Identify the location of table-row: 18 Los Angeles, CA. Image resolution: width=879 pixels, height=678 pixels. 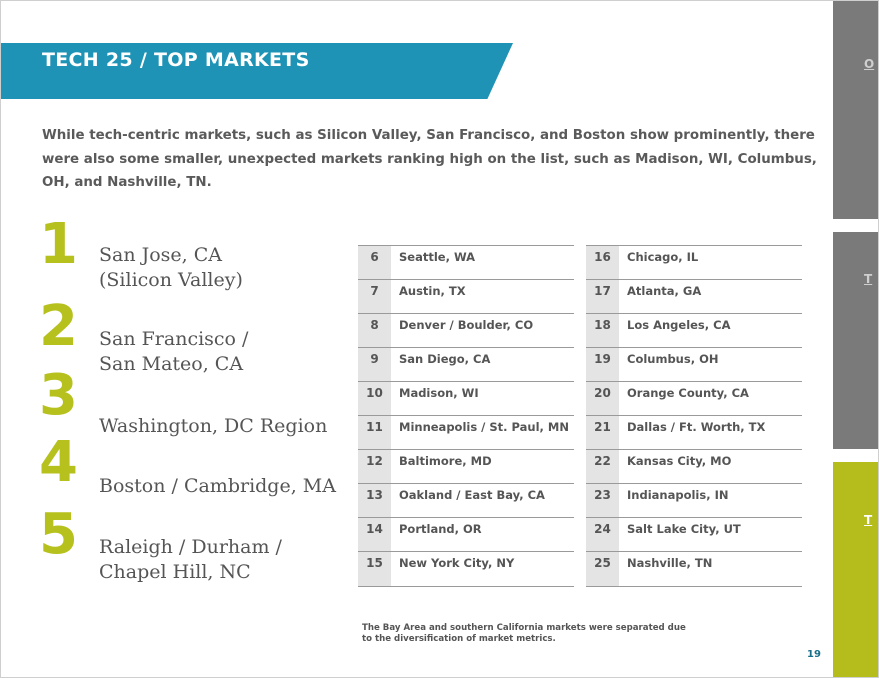
(694, 330).